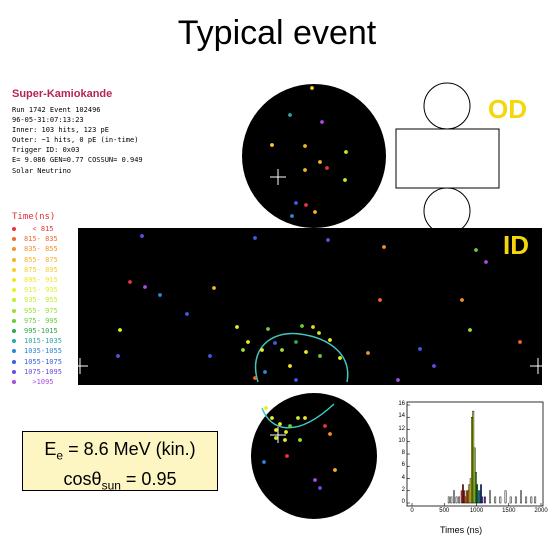 This screenshot has width=554, height=545. I want to click on time-legend-row: 915- 935, so click(35, 290).